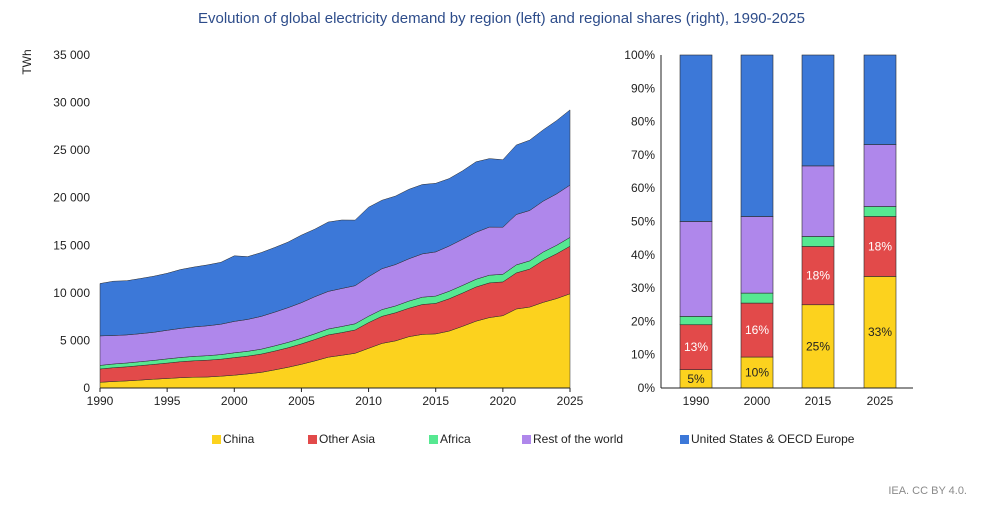 The height and width of the screenshot is (531, 1003). I want to click on y-tick-label-right: 100%, so click(639, 55).